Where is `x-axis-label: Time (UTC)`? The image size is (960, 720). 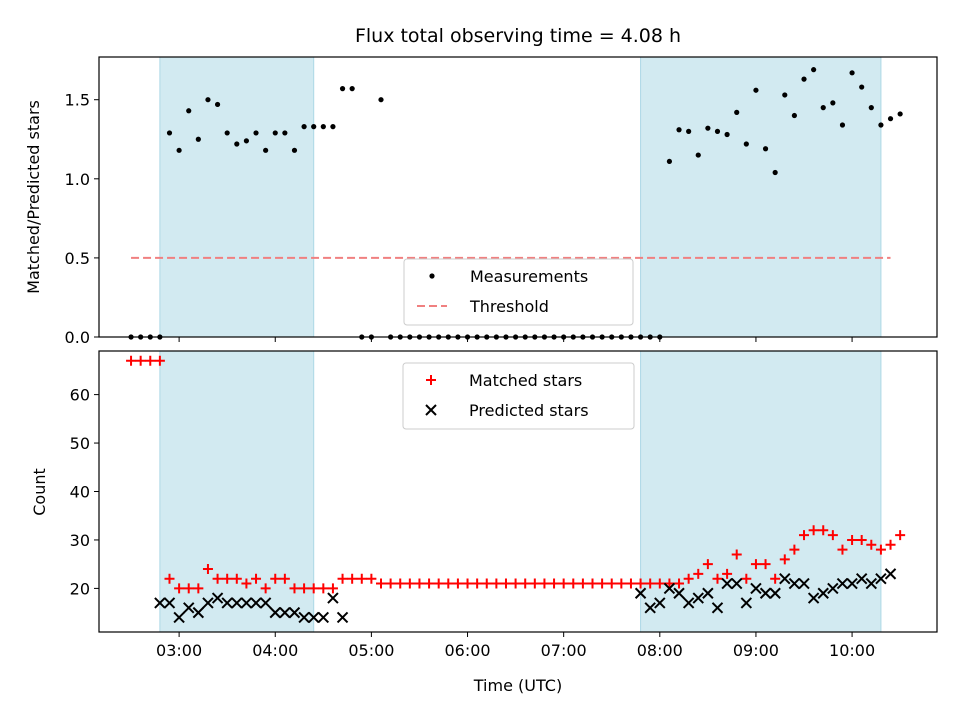
x-axis-label: Time (UTC) is located at coordinates (517, 685).